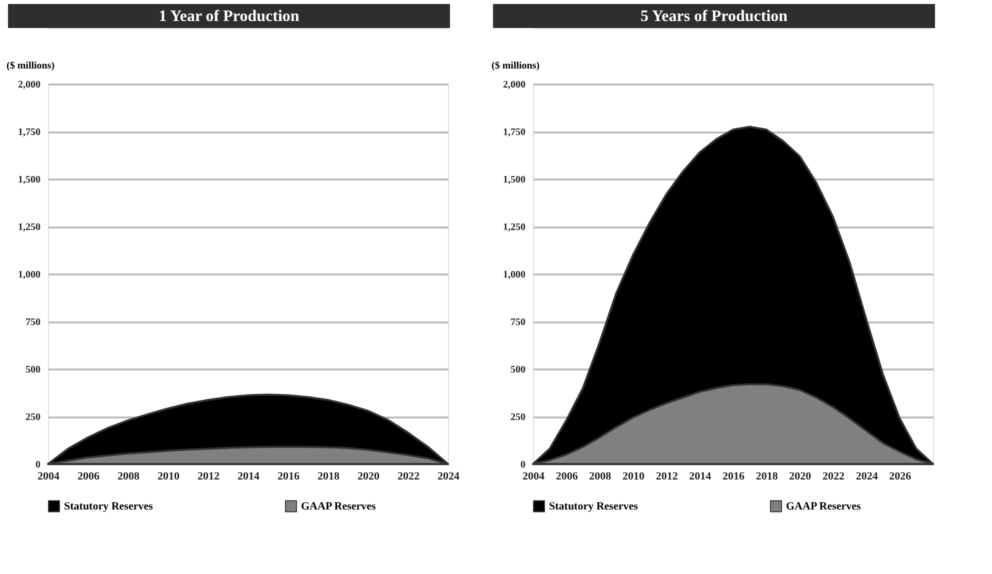 Image resolution: width=992 pixels, height=574 pixels. Describe the element at coordinates (900, 476) in the screenshot. I see `x-tick-label: 2026` at that location.